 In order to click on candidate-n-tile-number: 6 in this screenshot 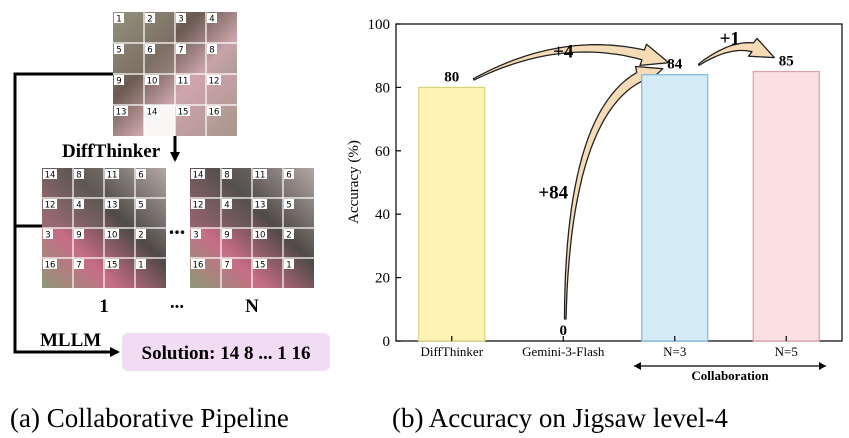, I will do `click(288, 176)`.